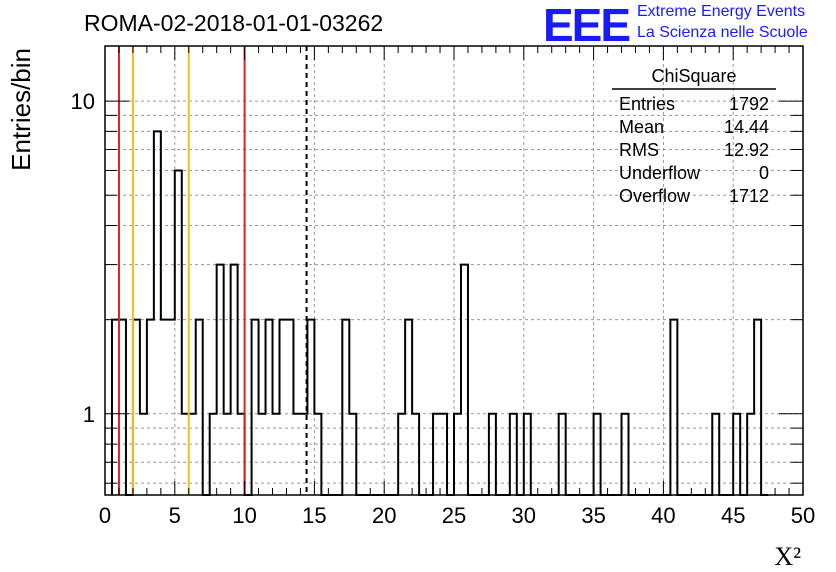 Image resolution: width=836 pixels, height=572 pixels. Describe the element at coordinates (524, 515) in the screenshot. I see `x-tick-label: 30` at that location.